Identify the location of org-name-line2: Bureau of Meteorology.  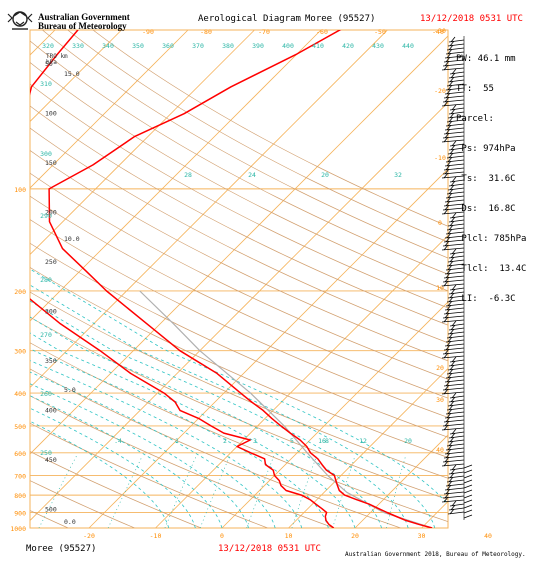
(82, 26).